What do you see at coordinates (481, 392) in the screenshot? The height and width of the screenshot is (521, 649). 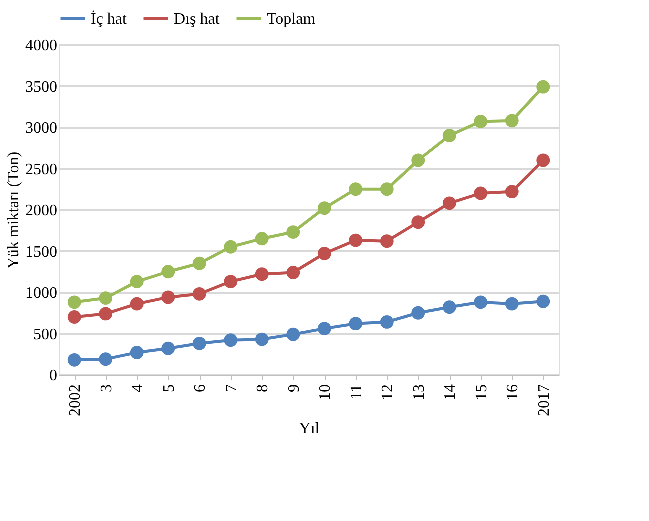 I see `x-tick-label: 15` at bounding box center [481, 392].